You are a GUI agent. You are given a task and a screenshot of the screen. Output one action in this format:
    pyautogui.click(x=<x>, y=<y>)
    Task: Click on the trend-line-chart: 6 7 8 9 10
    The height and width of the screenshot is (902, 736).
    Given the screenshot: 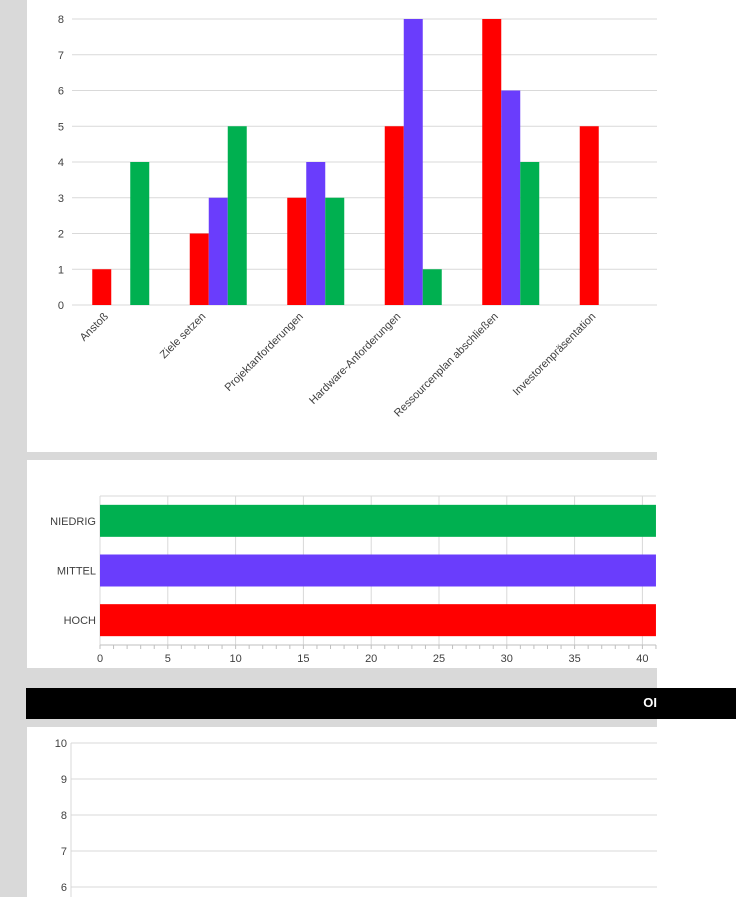 What is the action you would take?
    pyautogui.click(x=356, y=817)
    